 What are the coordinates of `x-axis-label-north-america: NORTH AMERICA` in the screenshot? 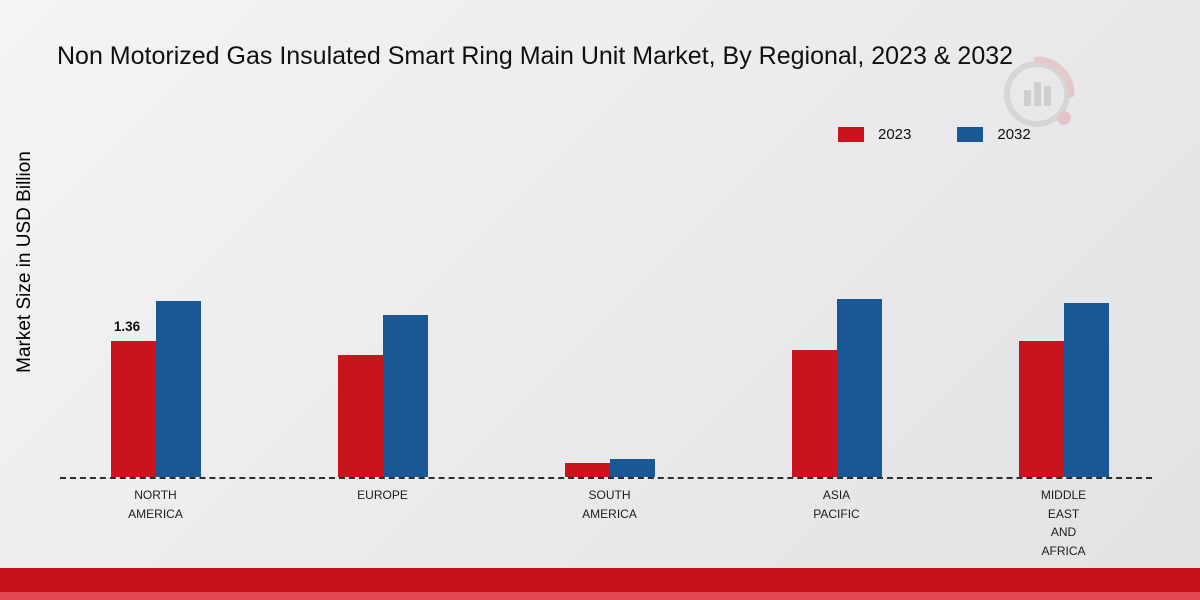 It's located at (155, 504).